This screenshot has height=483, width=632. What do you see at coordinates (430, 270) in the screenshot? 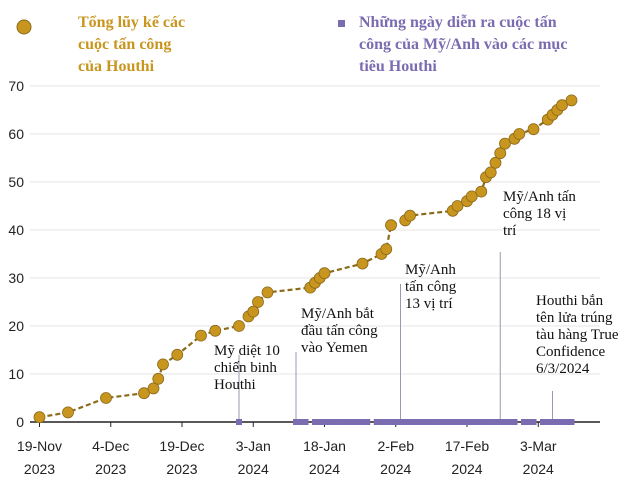
I see `annotation-text: Mỹ/Anh` at bounding box center [430, 270].